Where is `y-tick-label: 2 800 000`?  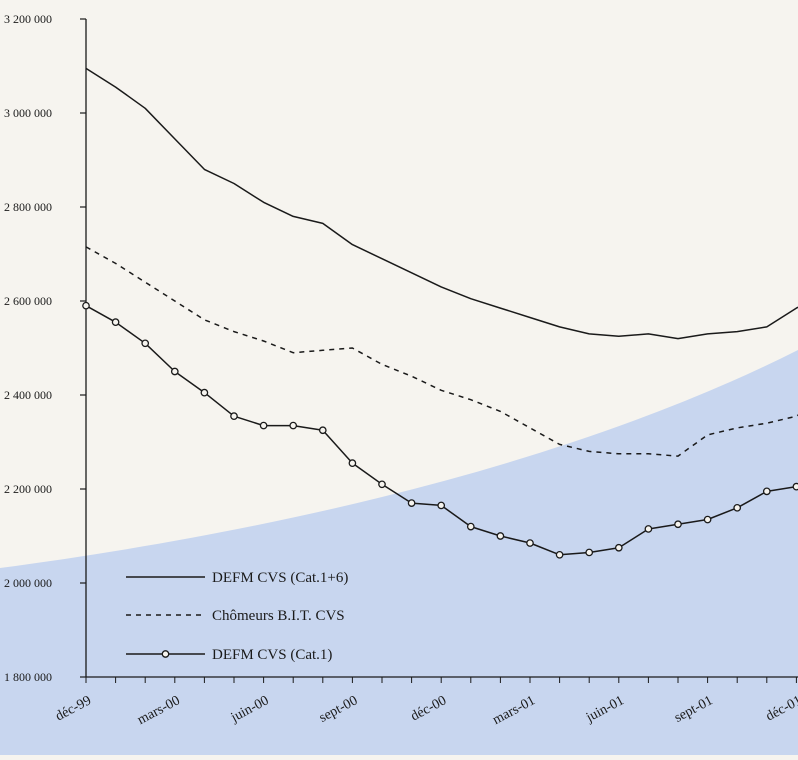
y-tick-label: 2 800 000 is located at coordinates (28, 207).